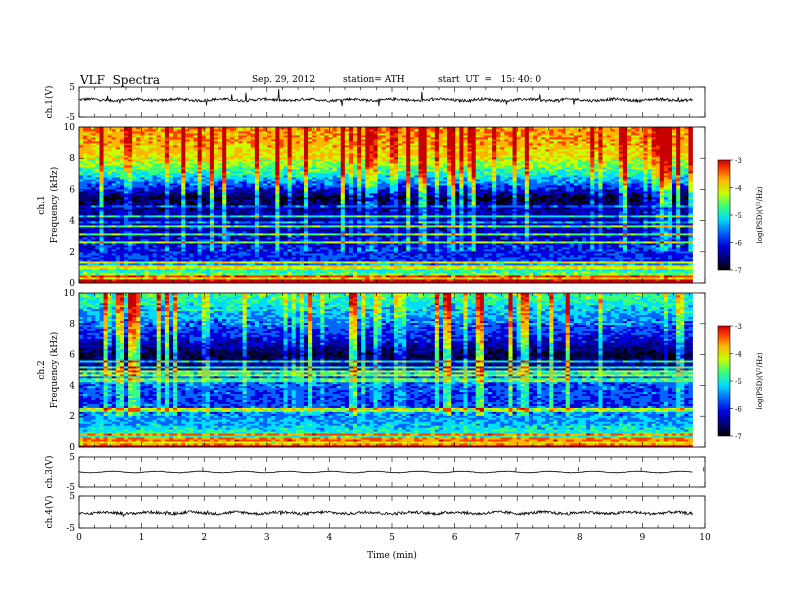 The width and height of the screenshot is (792, 612). I want to click on start-time-label: start UT = 15: 40: 0, so click(489, 80).